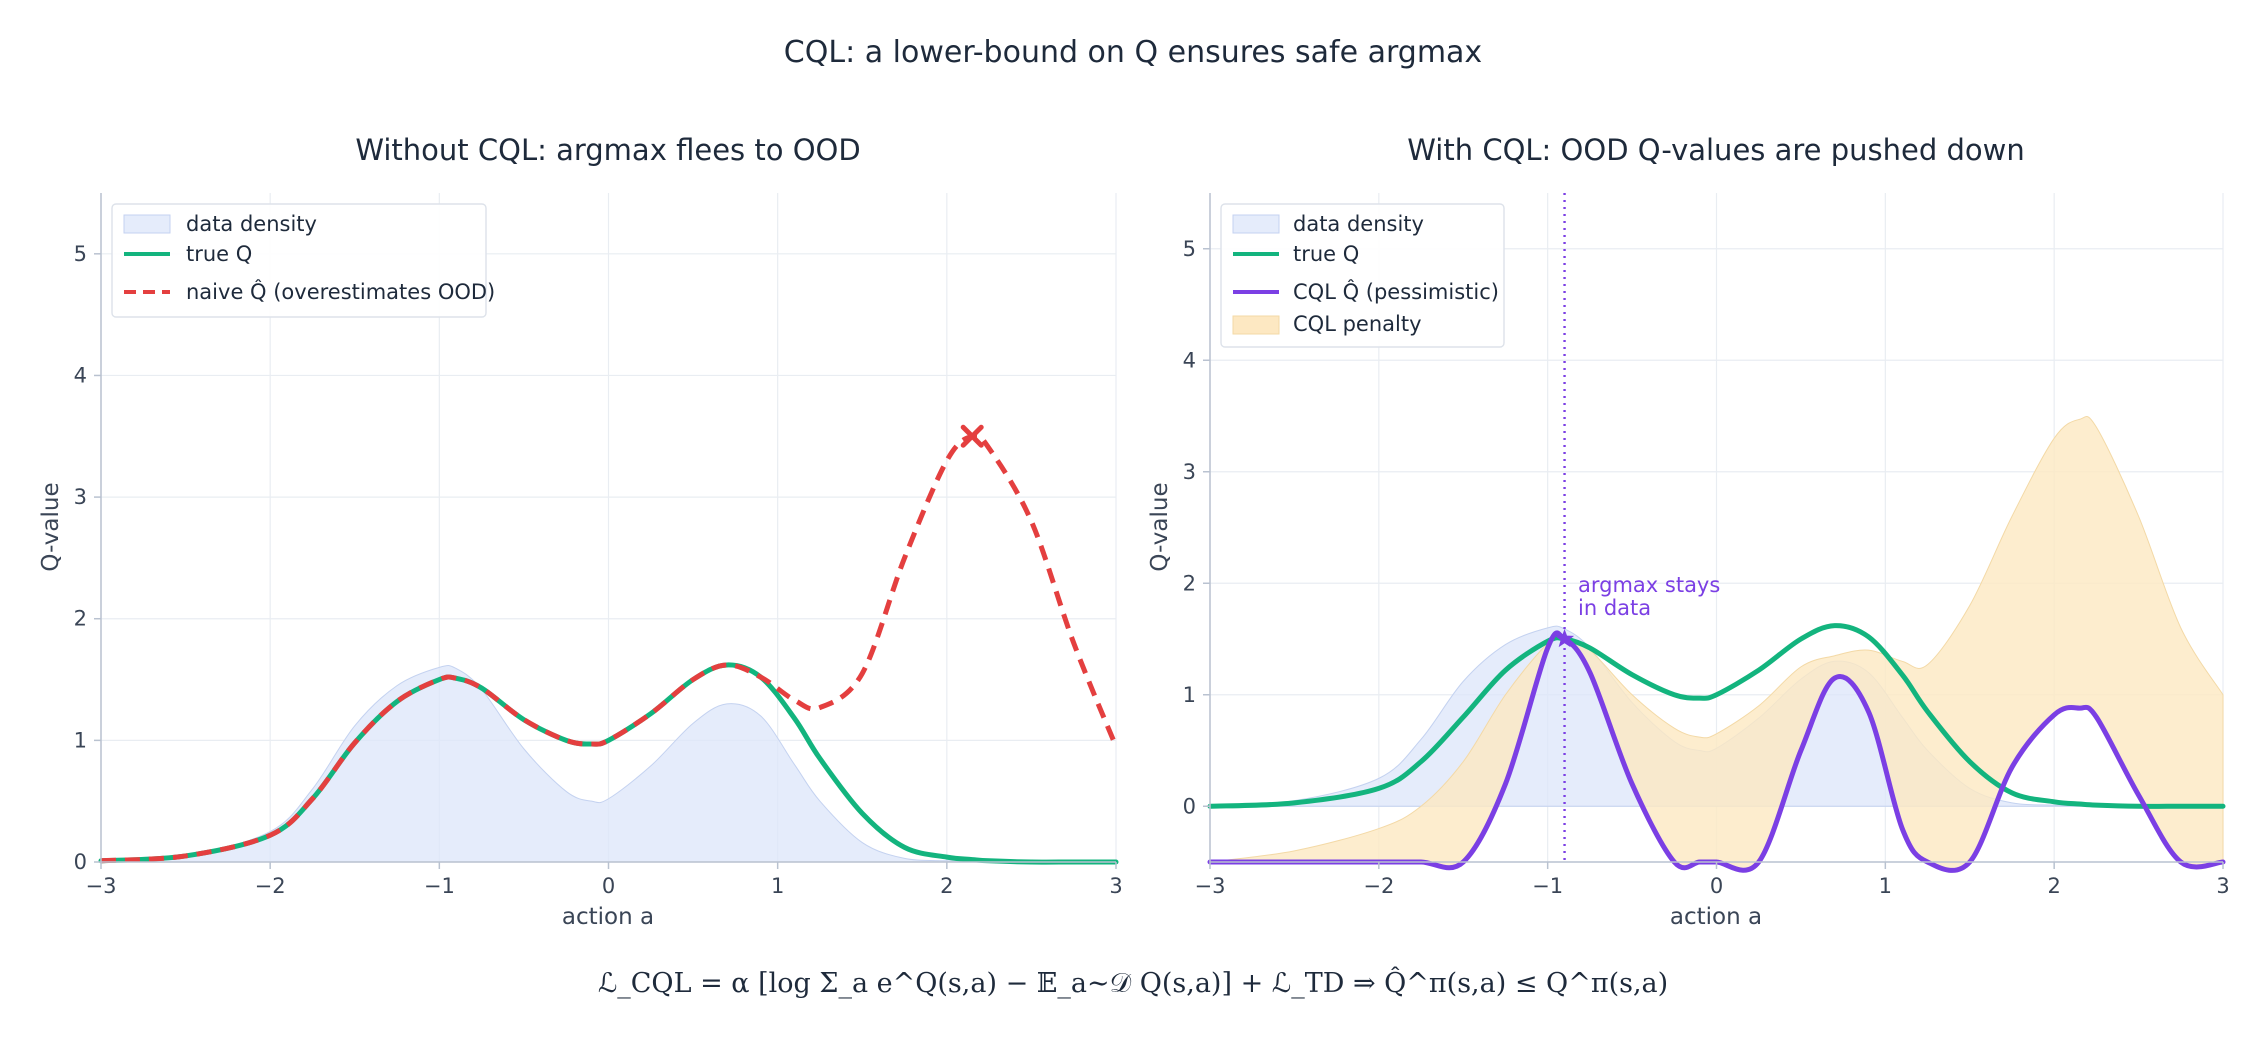  Describe the element at coordinates (80, 740) in the screenshot. I see `left-y-tick-label: 1` at that location.